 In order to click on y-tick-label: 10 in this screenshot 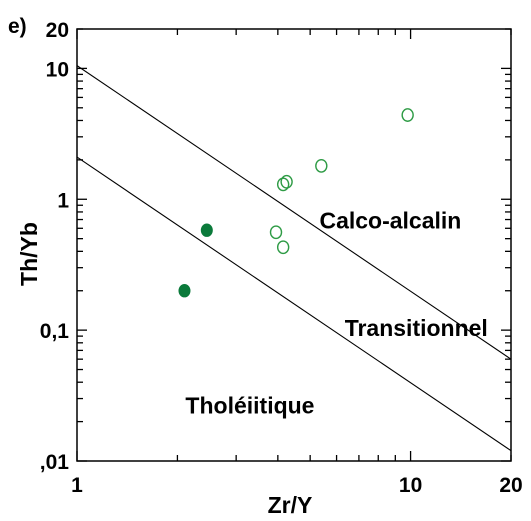, I will do `click(57, 69)`.